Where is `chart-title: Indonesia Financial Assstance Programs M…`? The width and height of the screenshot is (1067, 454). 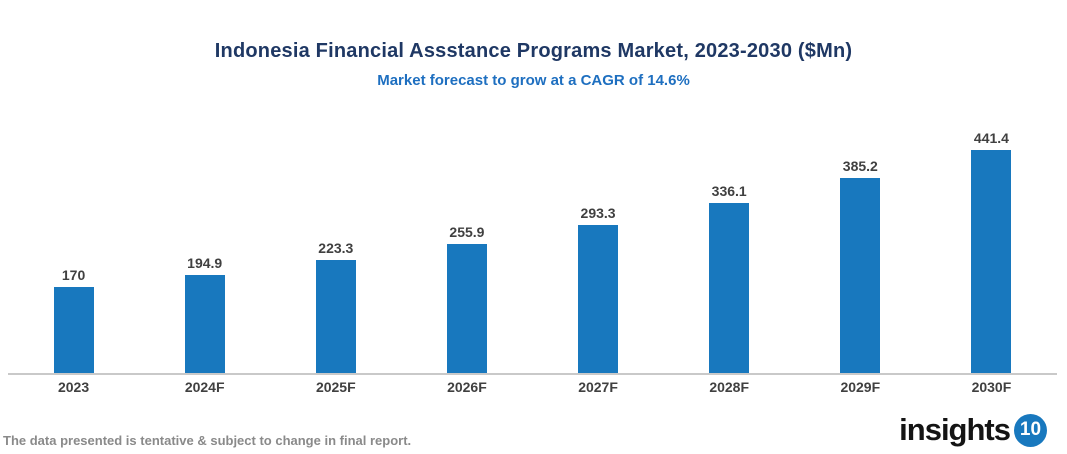 chart-title: Indonesia Financial Assstance Programs M… is located at coordinates (533, 51).